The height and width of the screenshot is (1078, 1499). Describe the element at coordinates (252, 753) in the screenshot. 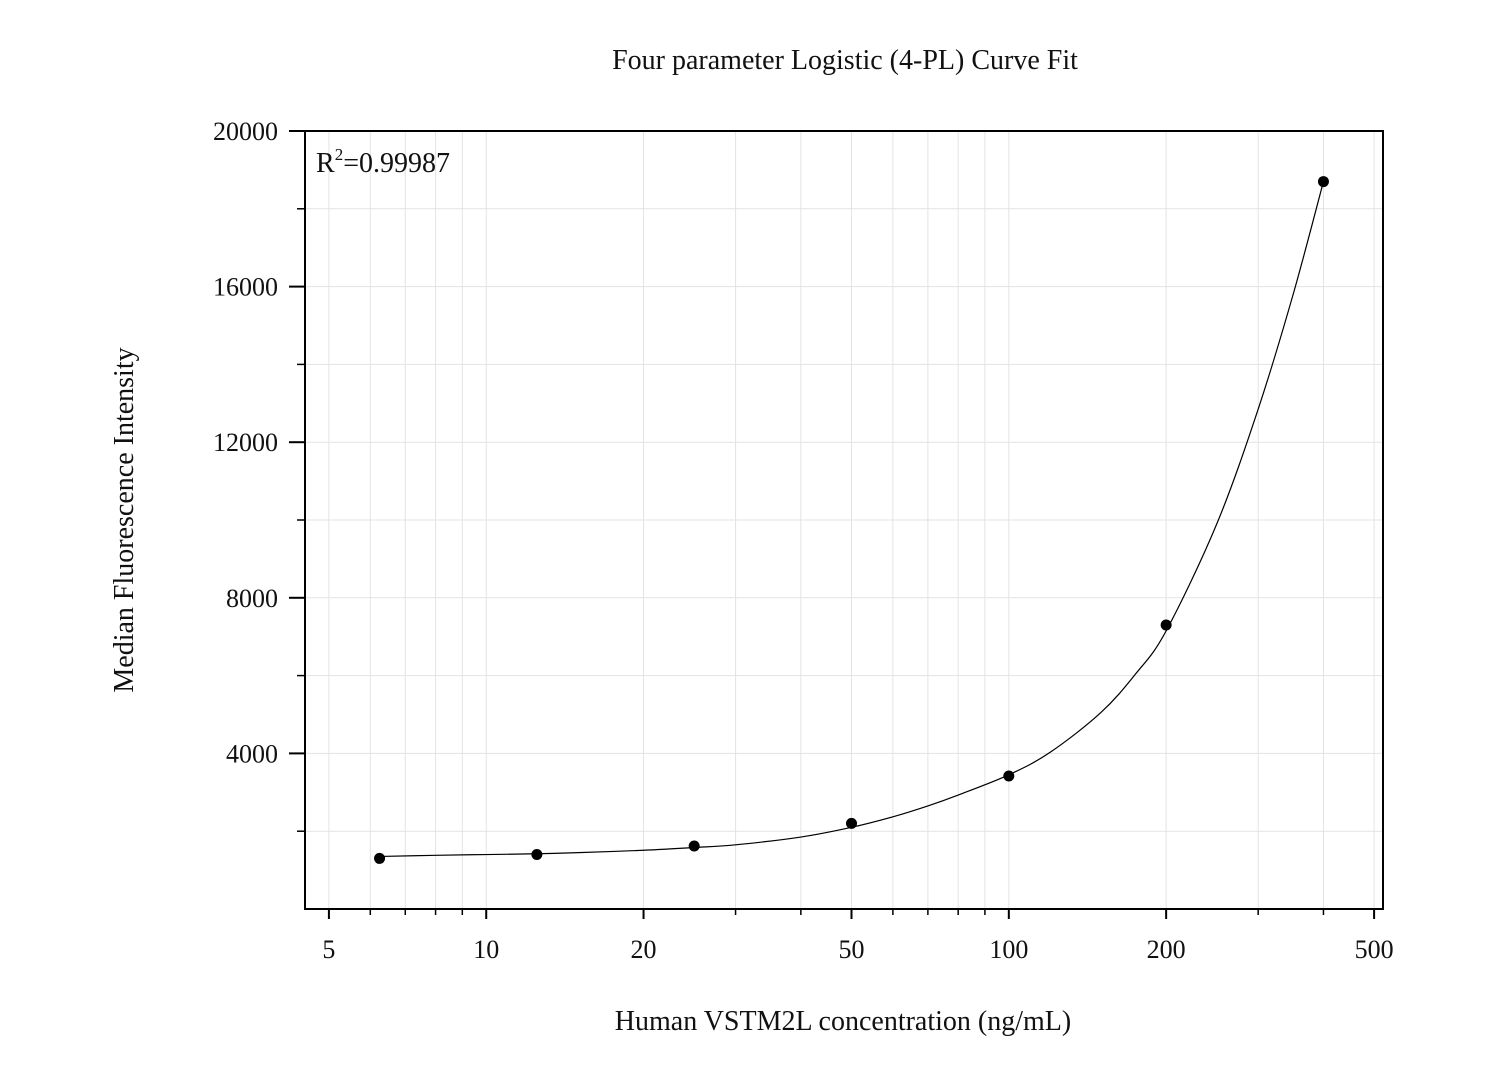

I see `y-tick-label: 4000` at that location.